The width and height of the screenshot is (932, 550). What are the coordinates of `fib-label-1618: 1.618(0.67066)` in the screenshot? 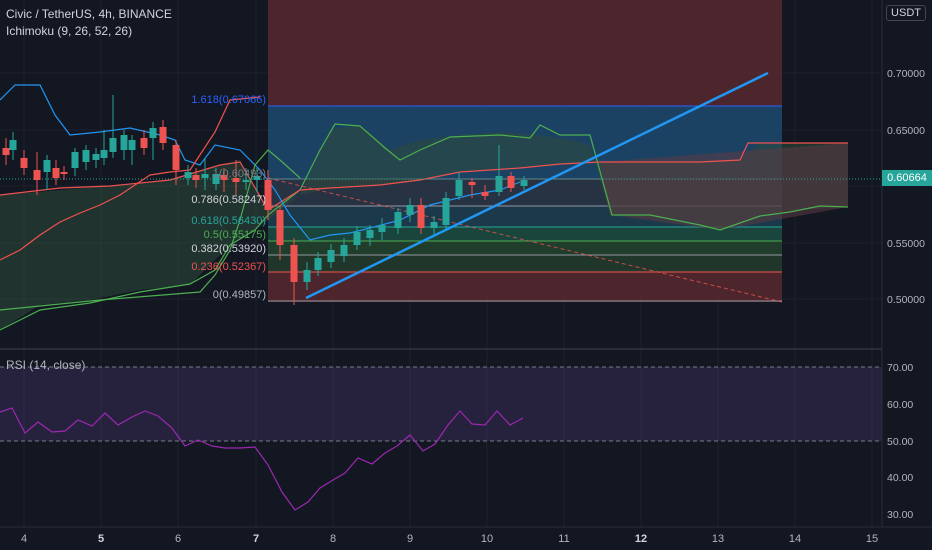 It's located at (228, 100).